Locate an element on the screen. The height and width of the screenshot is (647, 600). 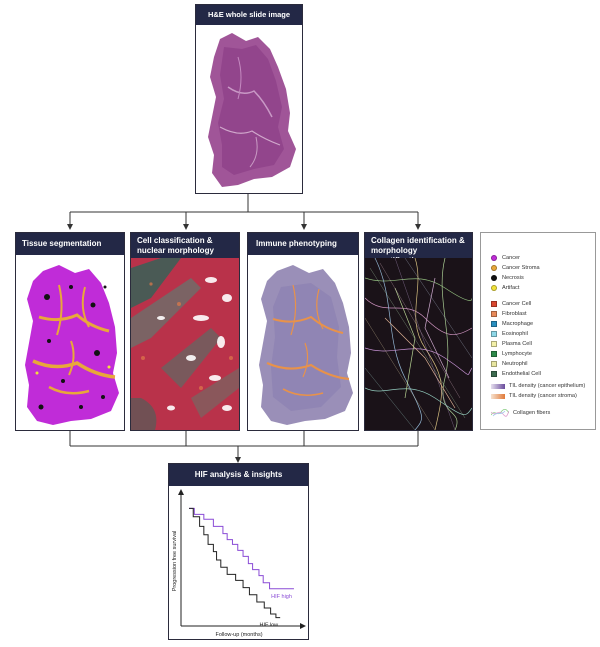
immune-phenotyping-title: Immune phenotyping is located at coordinates (303, 244).